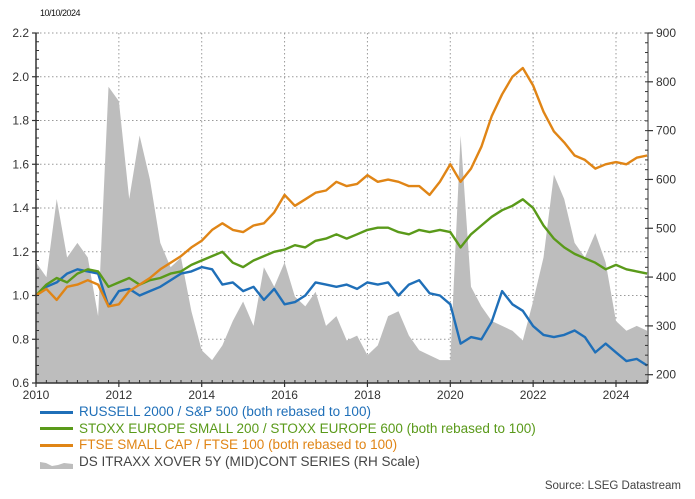 Image resolution: width=695 pixels, height=499 pixels. What do you see at coordinates (56, 429) in the screenshot?
I see `legend-swatch-stoxx` at bounding box center [56, 429].